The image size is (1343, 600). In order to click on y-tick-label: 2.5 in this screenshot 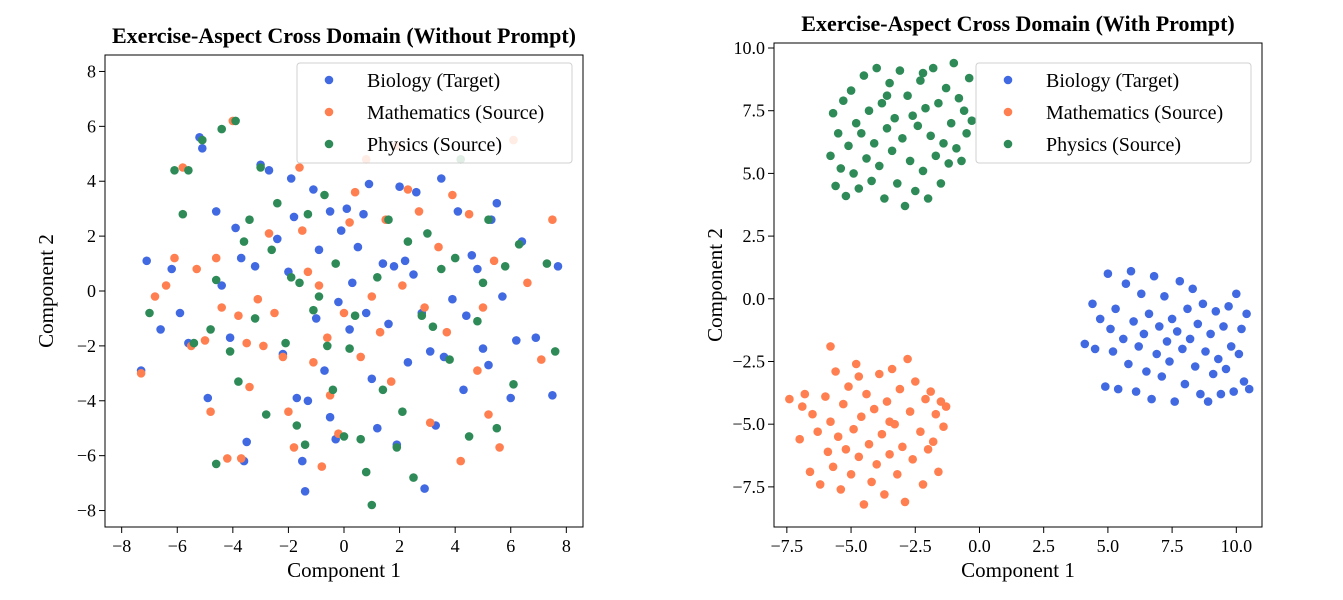, I will do `click(754, 236)`.